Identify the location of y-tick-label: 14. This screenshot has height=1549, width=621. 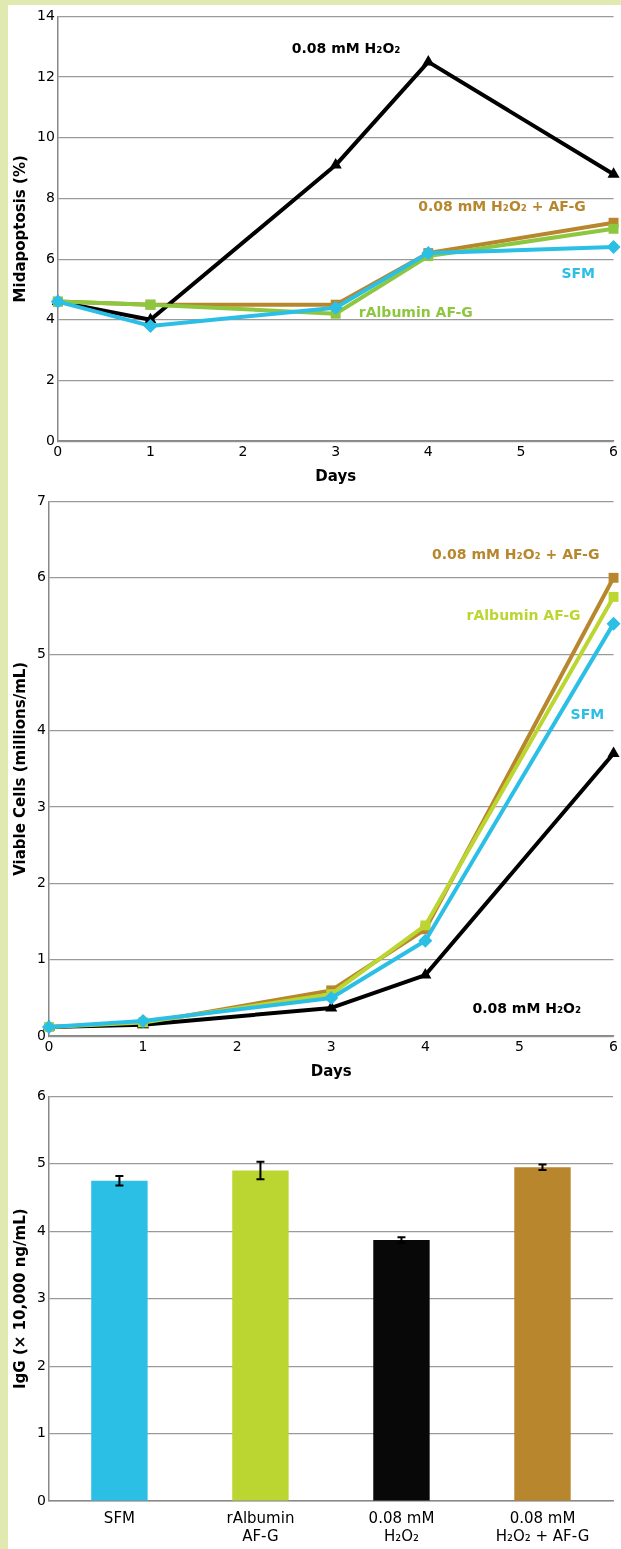
(45, 15).